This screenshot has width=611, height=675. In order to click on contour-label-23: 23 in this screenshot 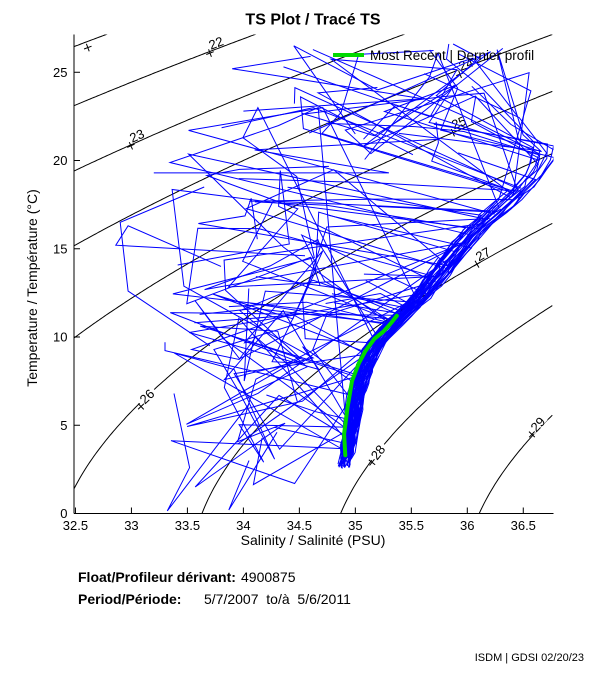, I will do `click(135, 134)`.